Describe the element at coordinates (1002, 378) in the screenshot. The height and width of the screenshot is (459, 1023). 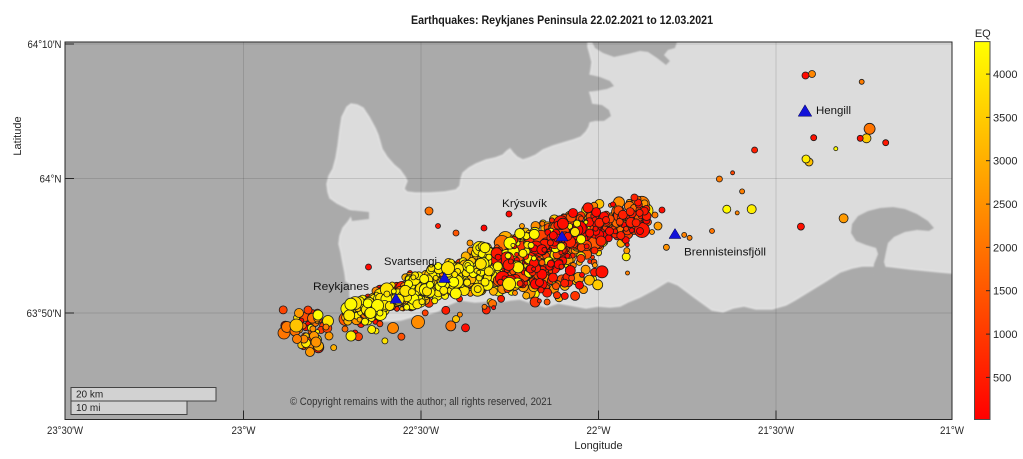
I see `svg-text: 500` at that location.